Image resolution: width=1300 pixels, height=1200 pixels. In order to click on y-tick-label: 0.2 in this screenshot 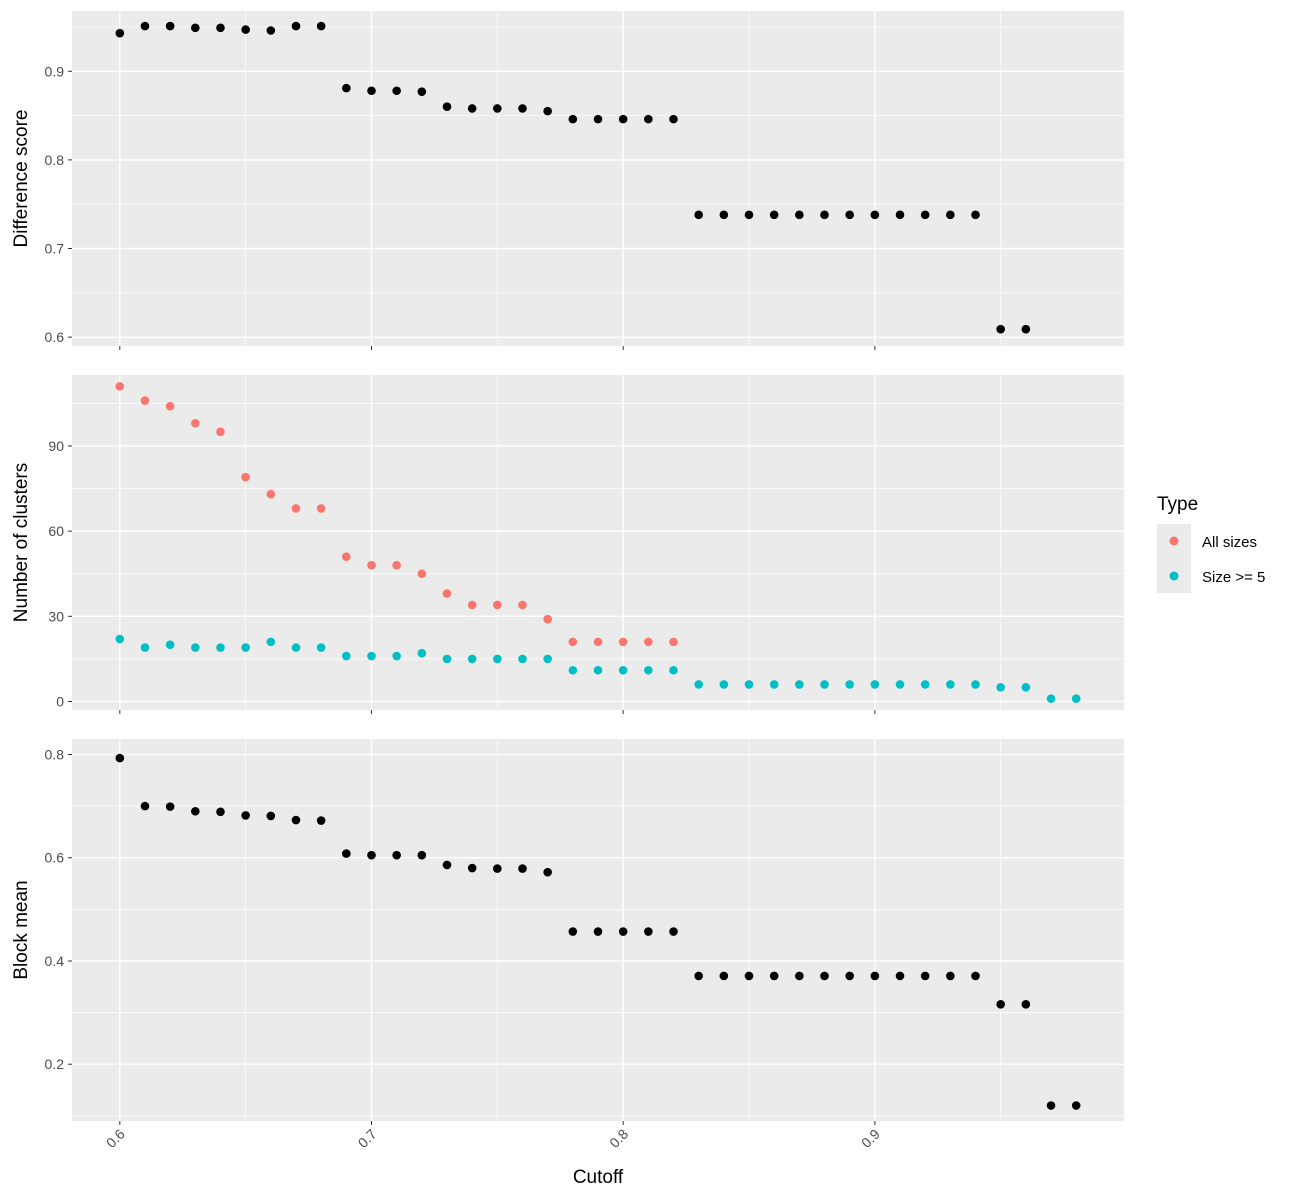, I will do `click(55, 1064)`.